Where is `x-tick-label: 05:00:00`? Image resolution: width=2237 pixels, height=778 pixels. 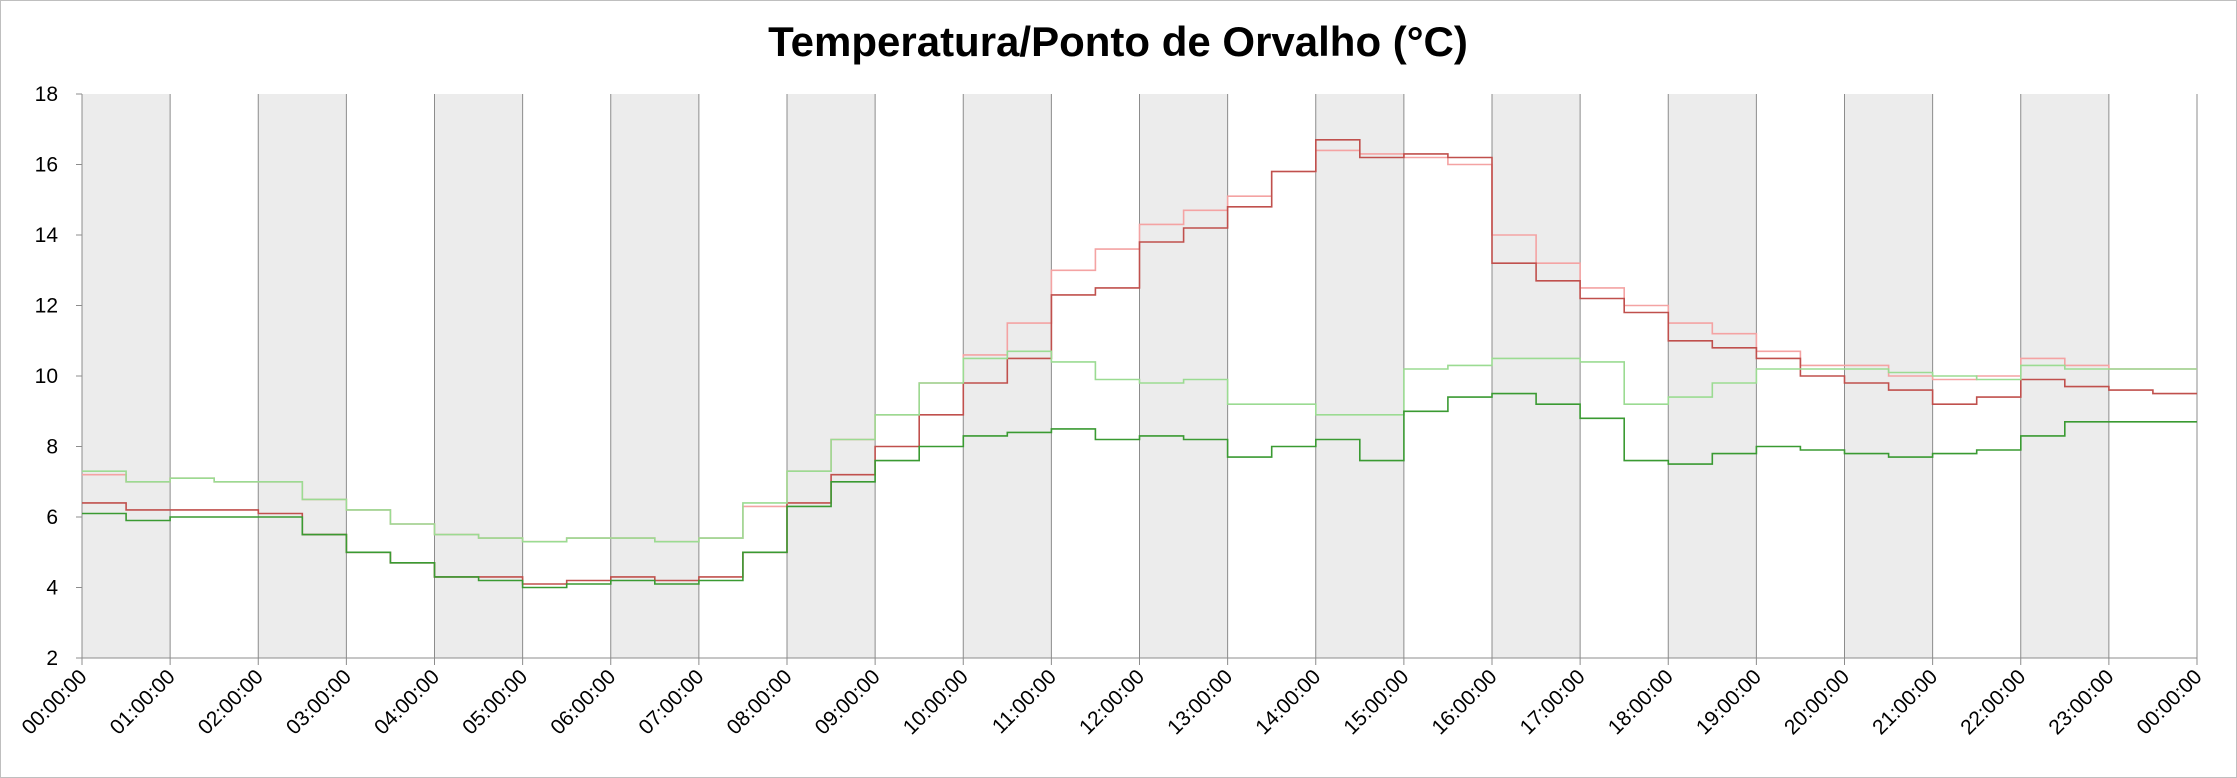
x-tick-label: 05:00:00 is located at coordinates (495, 702).